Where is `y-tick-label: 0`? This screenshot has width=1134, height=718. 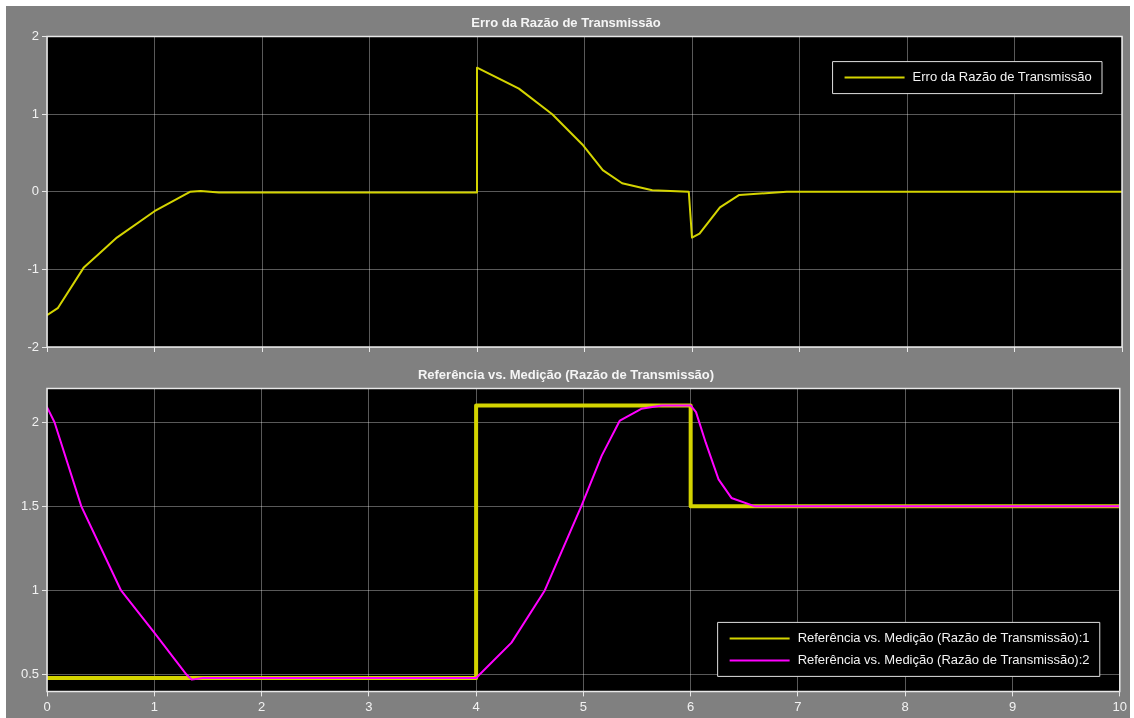
y-tick-label: 0 is located at coordinates (35, 191).